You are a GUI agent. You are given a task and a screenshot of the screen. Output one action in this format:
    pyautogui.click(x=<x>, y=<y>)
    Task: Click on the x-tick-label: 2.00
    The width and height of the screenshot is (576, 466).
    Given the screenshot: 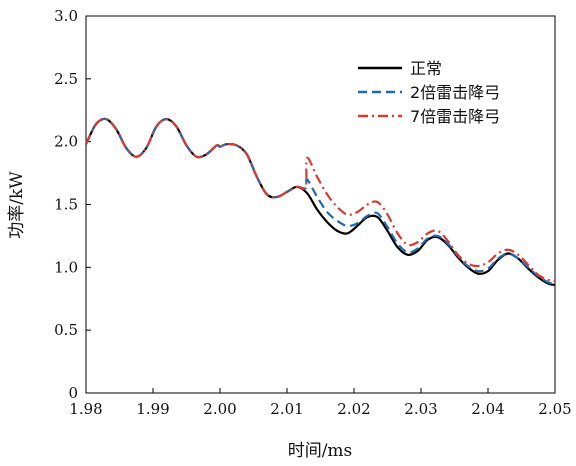 What is the action you would take?
    pyautogui.click(x=219, y=409)
    